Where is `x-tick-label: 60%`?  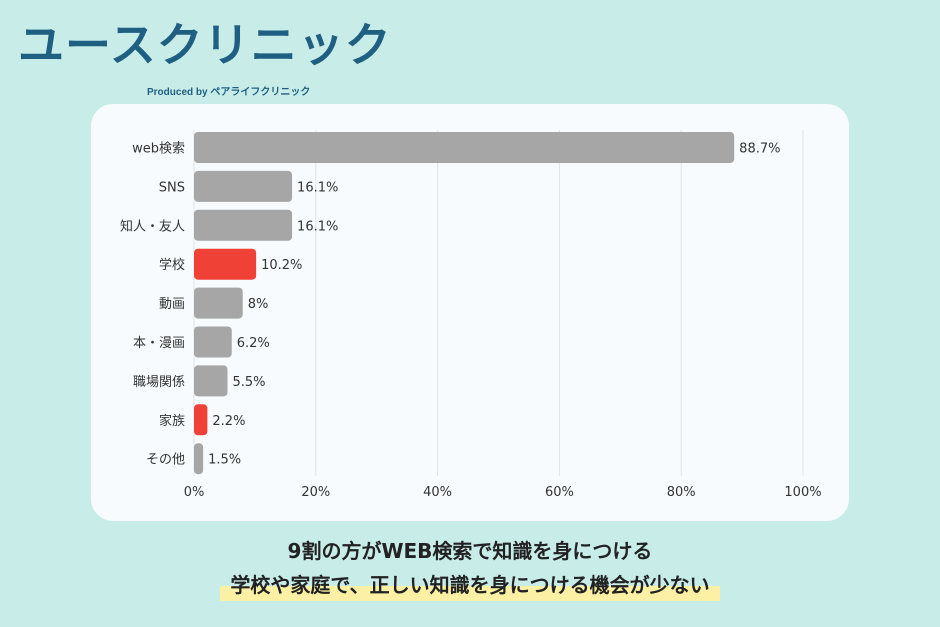 x-tick-label: 60% is located at coordinates (559, 492).